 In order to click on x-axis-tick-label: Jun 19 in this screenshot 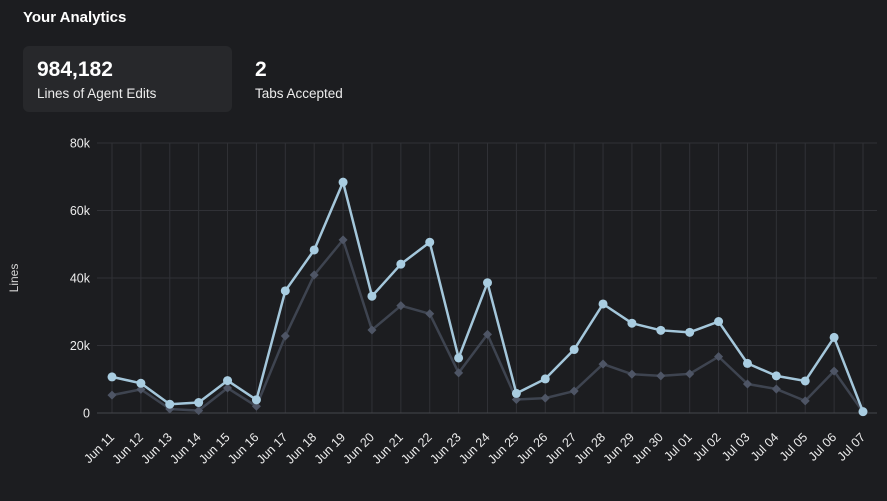, I will do `click(330, 448)`.